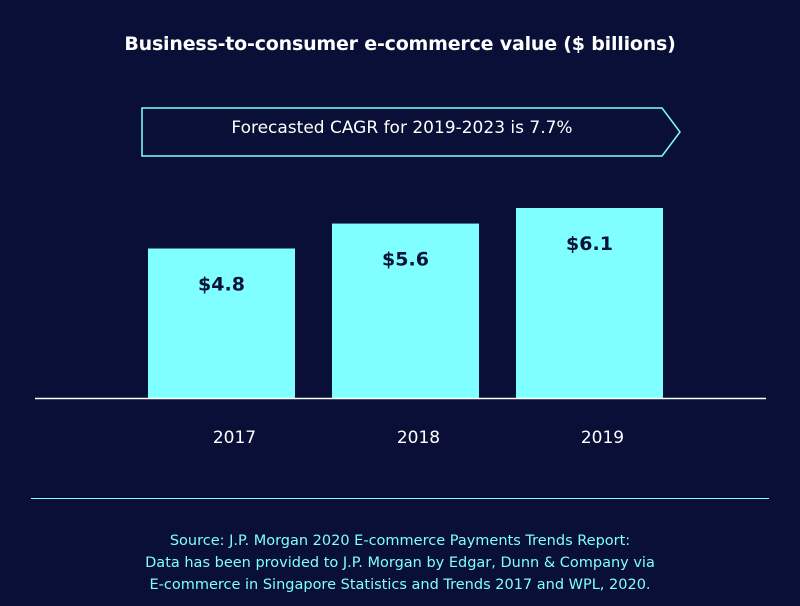 Image resolution: width=800 pixels, height=606 pixels. What do you see at coordinates (602, 438) in the screenshot?
I see `x-tick-label: 2019` at bounding box center [602, 438].